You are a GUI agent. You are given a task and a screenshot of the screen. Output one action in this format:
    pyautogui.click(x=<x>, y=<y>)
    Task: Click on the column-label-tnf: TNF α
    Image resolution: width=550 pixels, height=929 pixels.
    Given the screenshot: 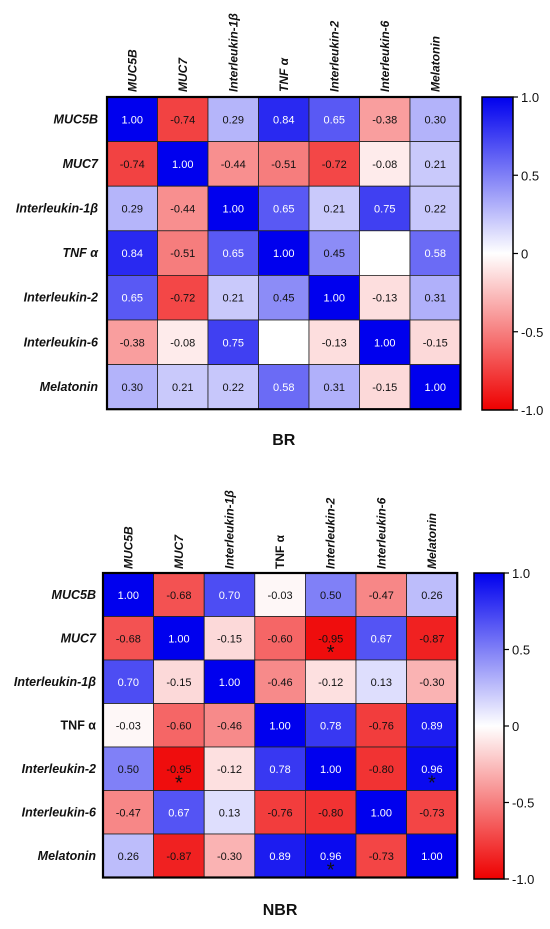 What is the action you would take?
    pyautogui.click(x=284, y=74)
    